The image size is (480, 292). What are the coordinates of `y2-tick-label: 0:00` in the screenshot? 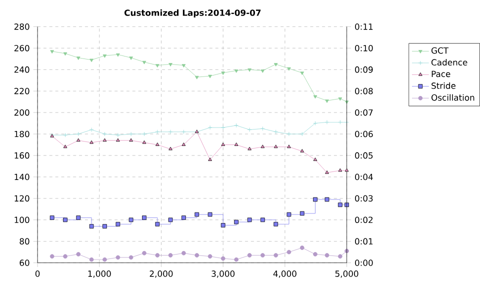 It's located at (364, 262).